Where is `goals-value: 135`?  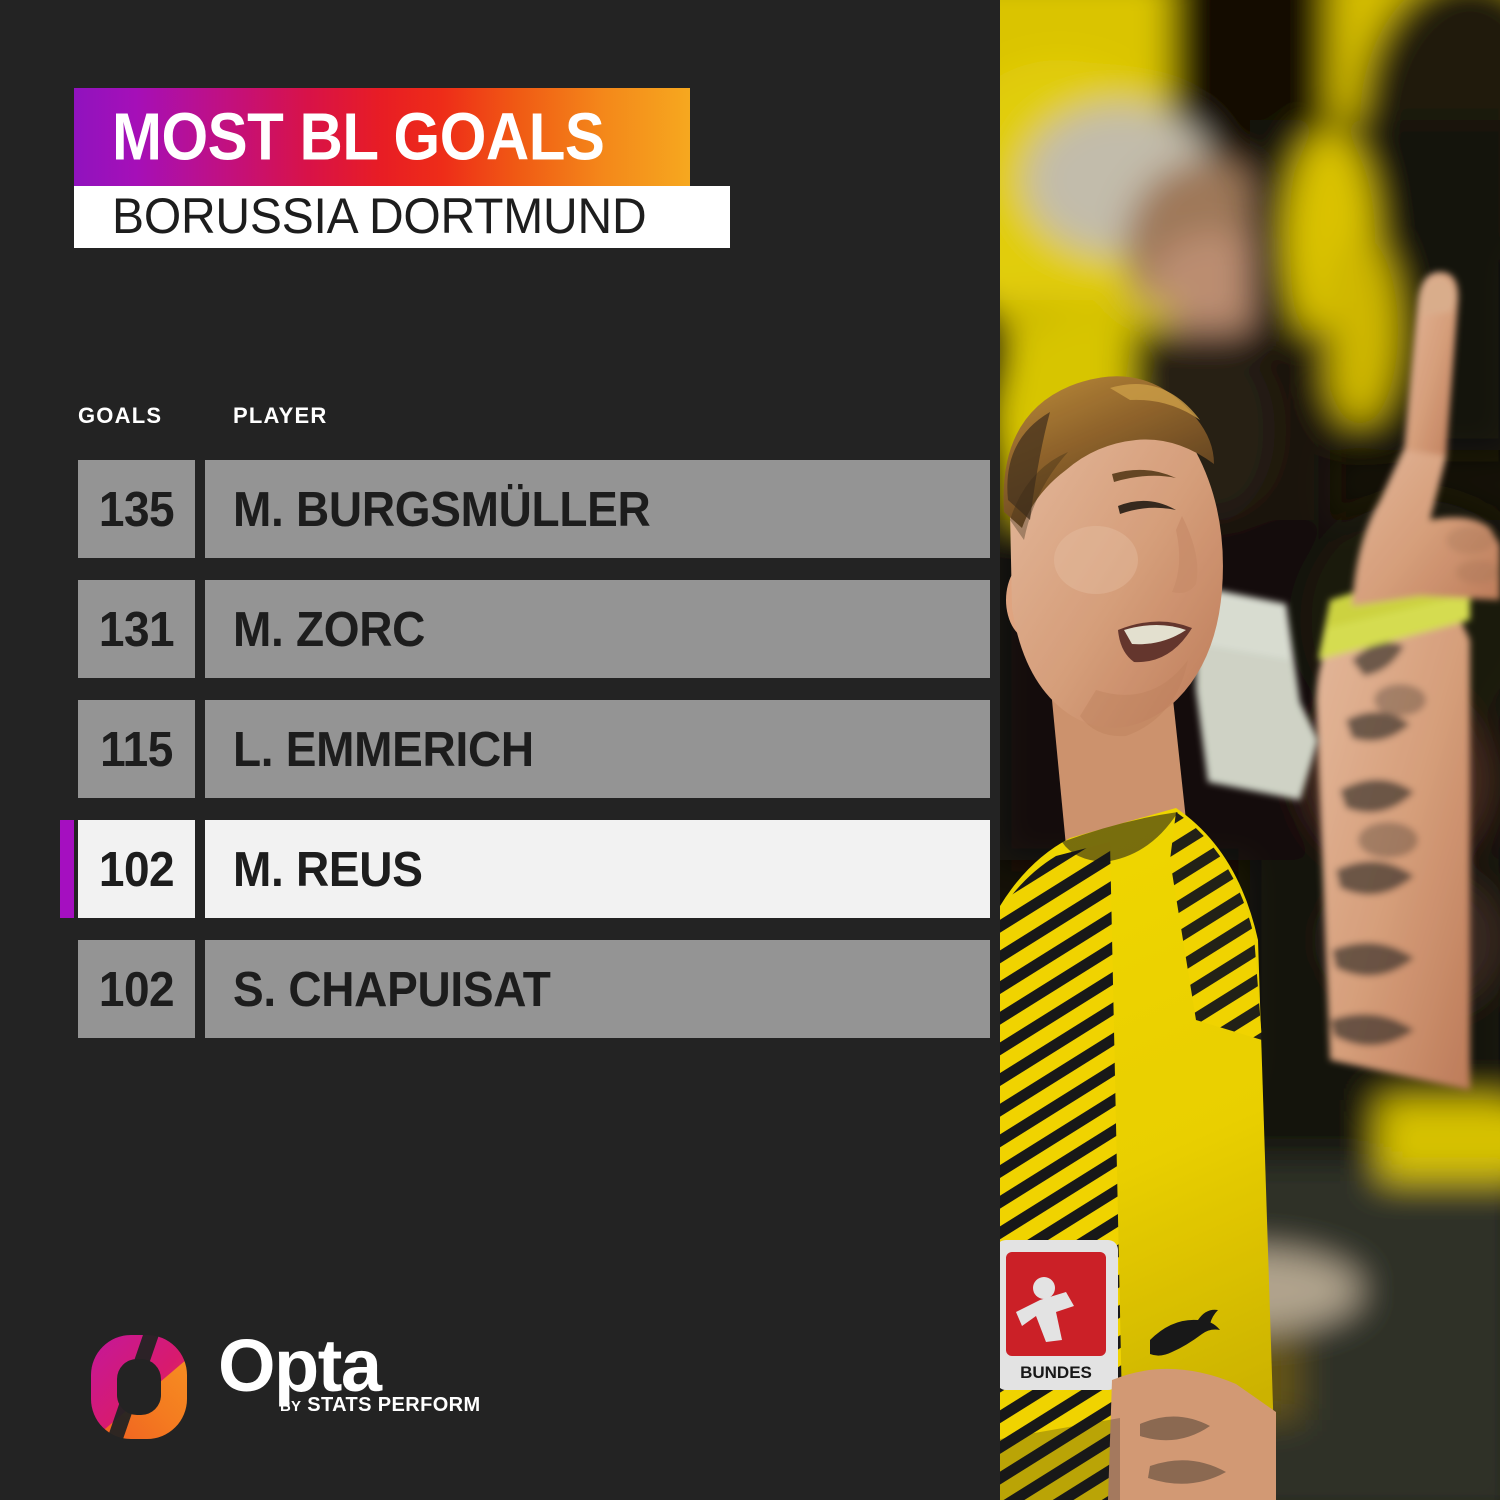 goals-value: 135 is located at coordinates (136, 509).